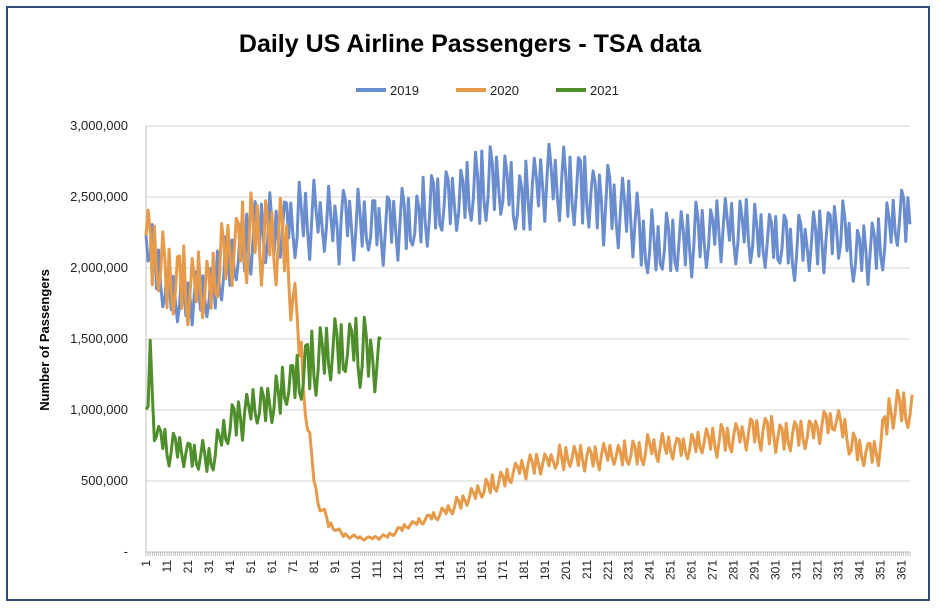 The width and height of the screenshot is (940, 609). What do you see at coordinates (272, 567) in the screenshot?
I see `x-tick-label: 61` at bounding box center [272, 567].